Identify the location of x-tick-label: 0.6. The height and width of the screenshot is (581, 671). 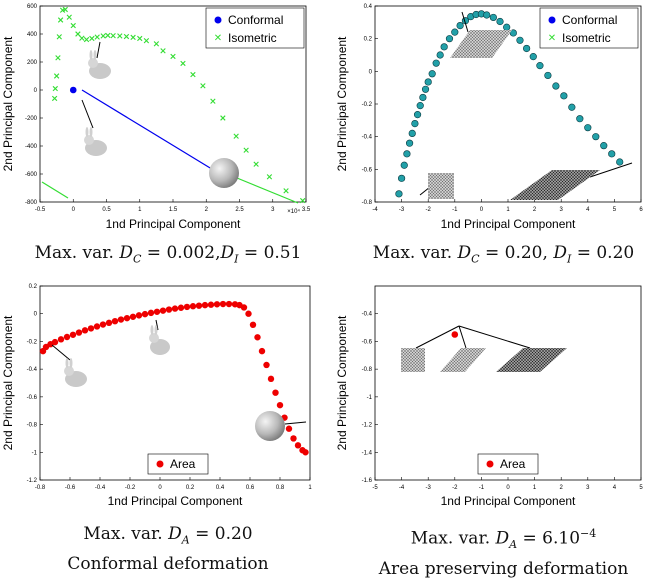
(250, 488).